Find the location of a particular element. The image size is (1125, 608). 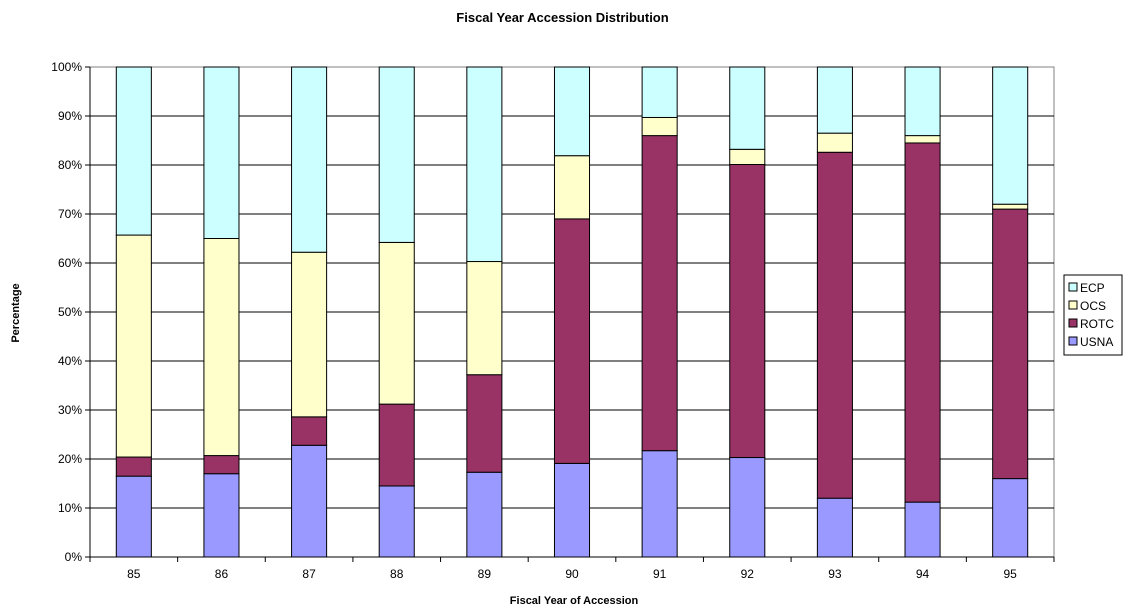

y-tick-label: 30% is located at coordinates (70, 410).